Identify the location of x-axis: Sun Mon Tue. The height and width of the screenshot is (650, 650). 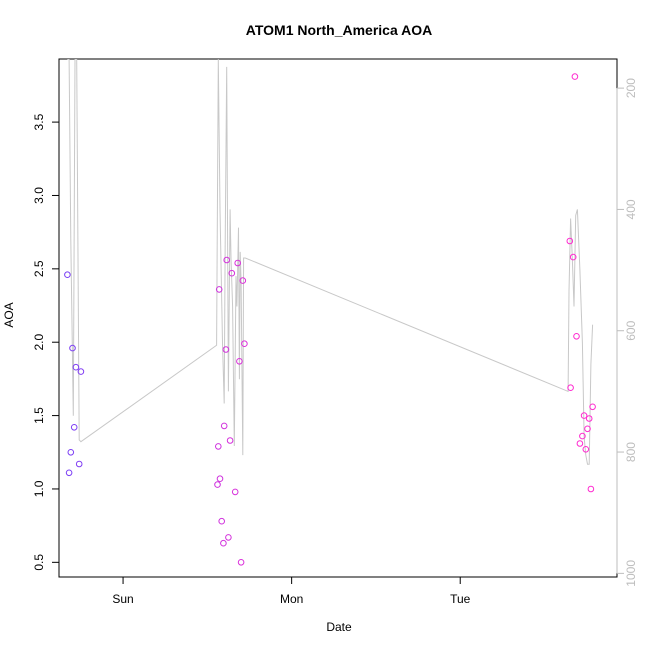
(291, 591).